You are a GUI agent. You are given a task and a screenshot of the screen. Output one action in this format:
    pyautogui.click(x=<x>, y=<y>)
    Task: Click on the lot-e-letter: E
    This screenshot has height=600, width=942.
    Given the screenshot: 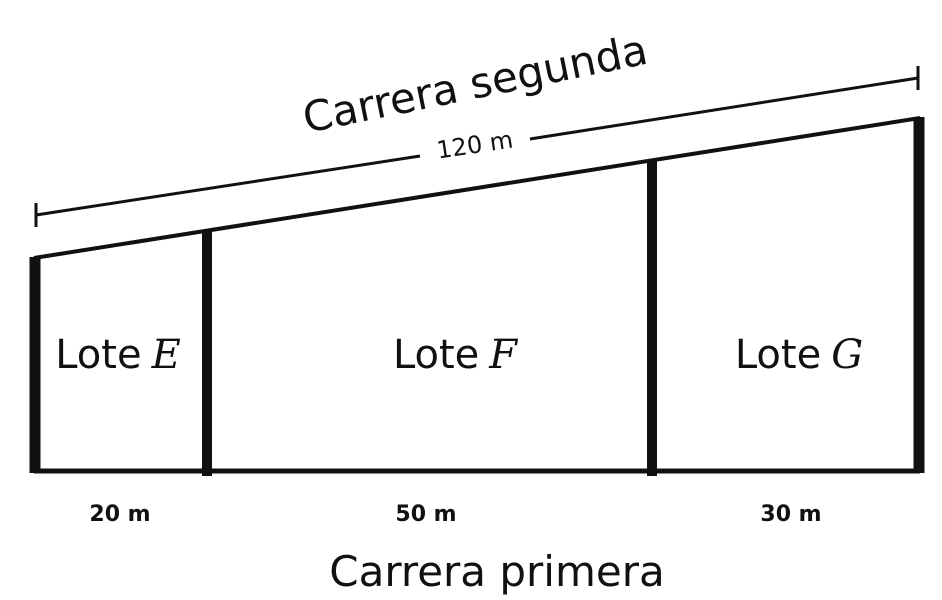 What is the action you would take?
    pyautogui.click(x=166, y=355)
    